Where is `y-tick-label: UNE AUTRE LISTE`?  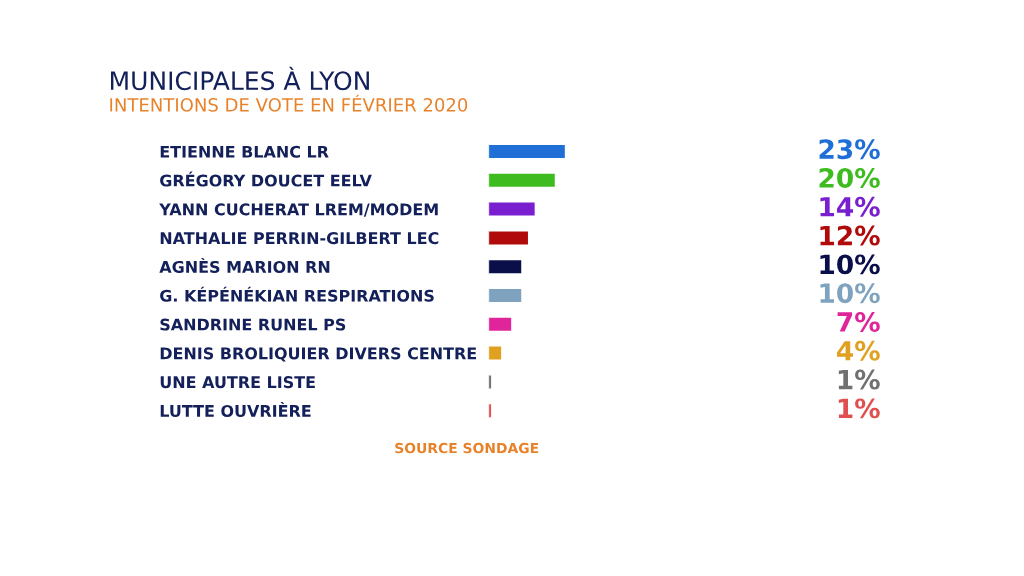 y-tick-label: UNE AUTRE LISTE is located at coordinates (237, 382).